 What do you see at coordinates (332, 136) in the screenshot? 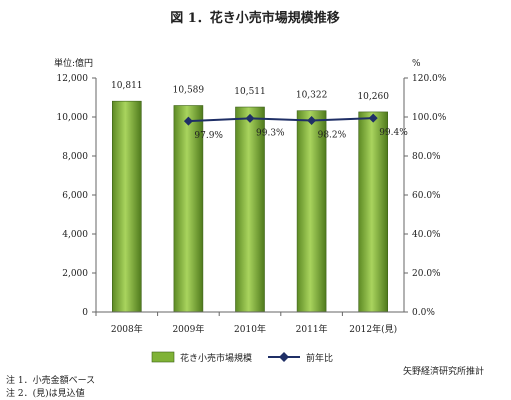
I see `line-value-label: 98.2%` at bounding box center [332, 136].